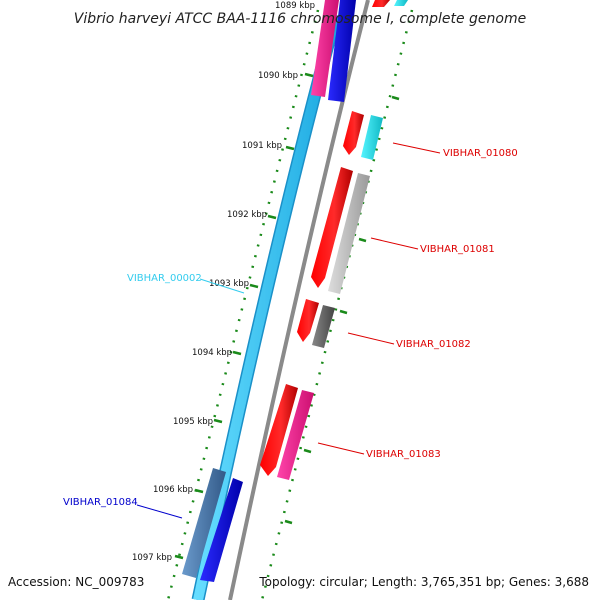  Describe the element at coordinates (212, 353) in the screenshot. I see `tick-label-1094: 1094 kbp` at that location.